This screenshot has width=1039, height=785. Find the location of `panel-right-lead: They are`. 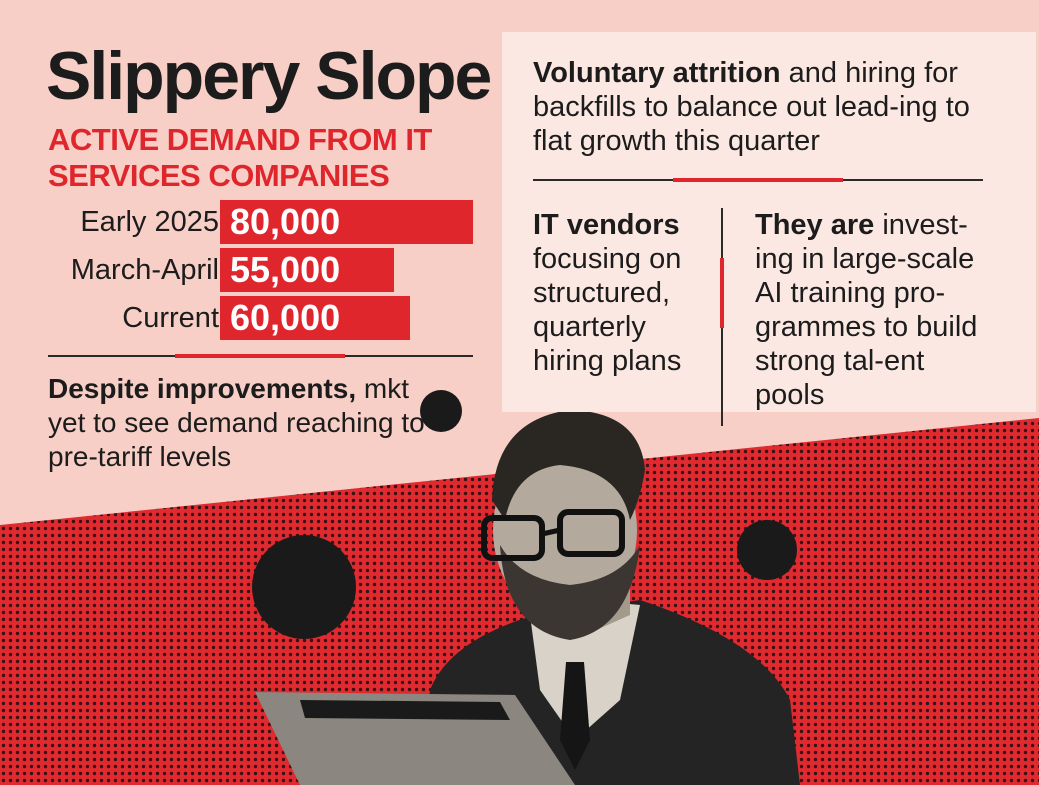

panel-right-lead: They are is located at coordinates (815, 225).